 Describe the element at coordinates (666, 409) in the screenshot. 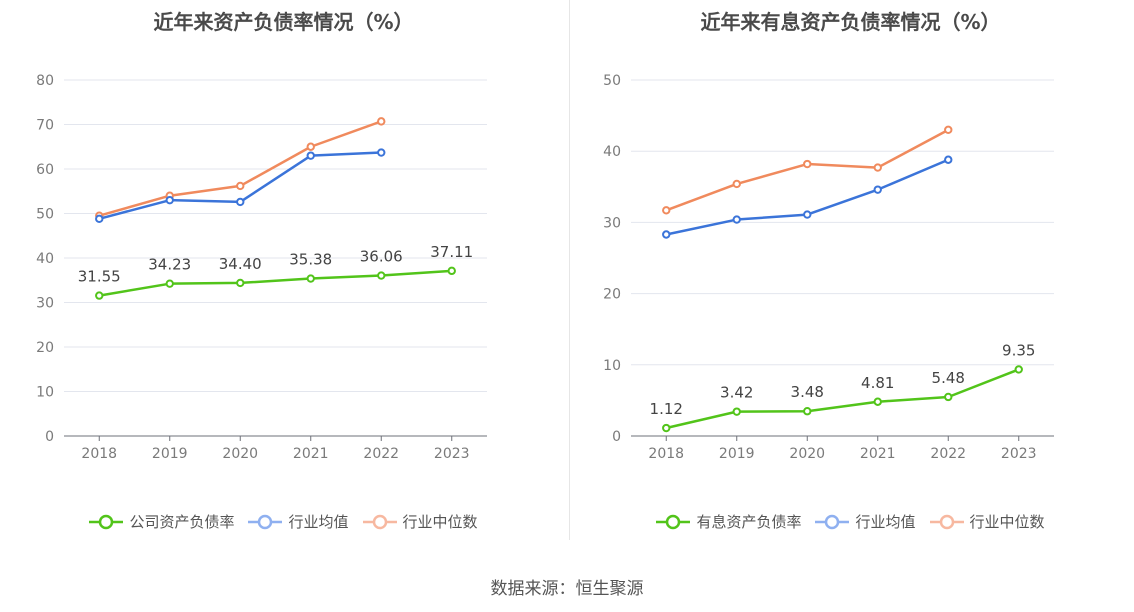

I see `data-label: 1.12` at that location.